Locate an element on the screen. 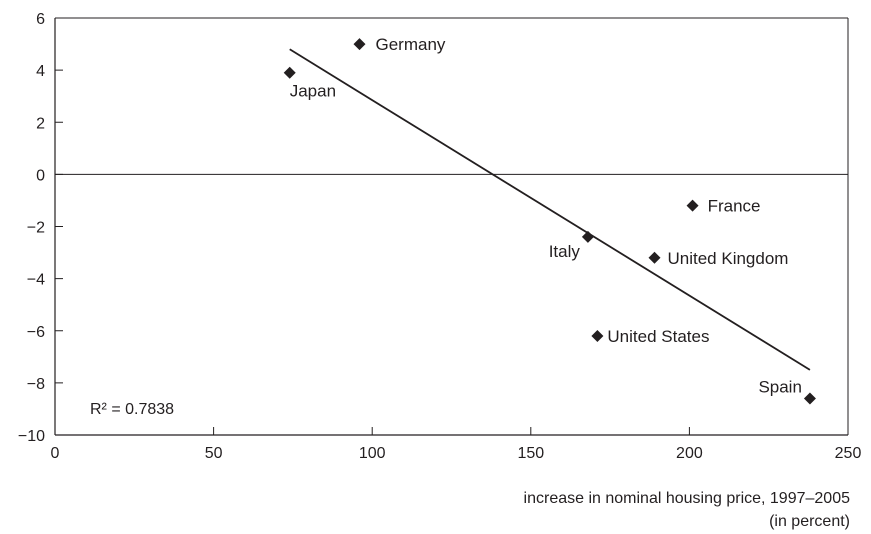 This screenshot has height=534, width=871. x-tick-label: 250 is located at coordinates (848, 453).